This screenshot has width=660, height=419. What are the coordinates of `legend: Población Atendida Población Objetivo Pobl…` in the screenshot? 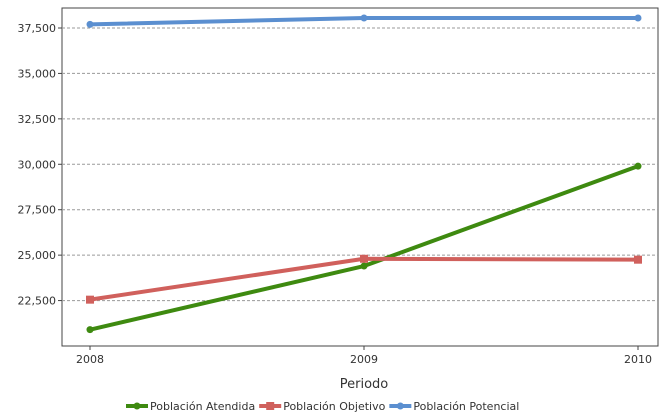 It's located at (322, 406).